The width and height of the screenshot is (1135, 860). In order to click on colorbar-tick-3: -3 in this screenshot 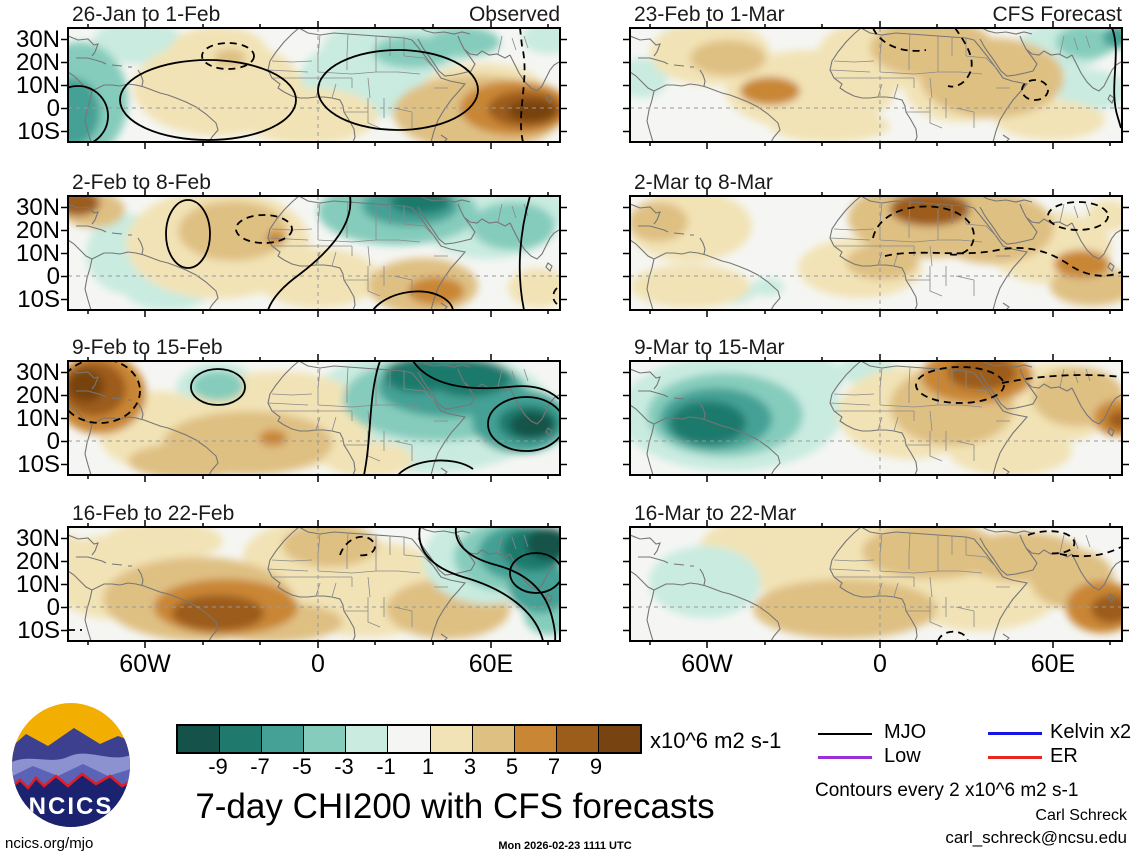, I will do `click(344, 766)`.